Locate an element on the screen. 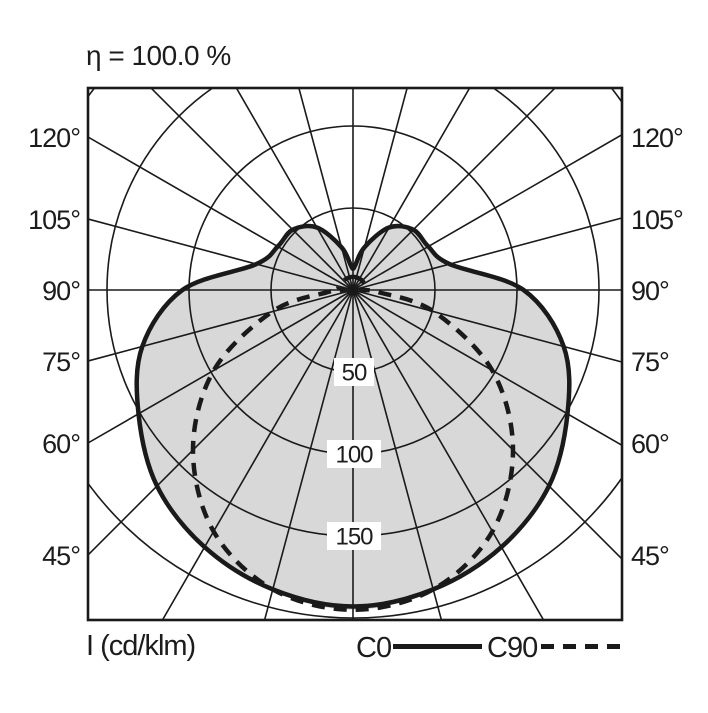 The height and width of the screenshot is (713, 708). radial-axis-unit-label: I (cd/klm) is located at coordinates (141, 646).